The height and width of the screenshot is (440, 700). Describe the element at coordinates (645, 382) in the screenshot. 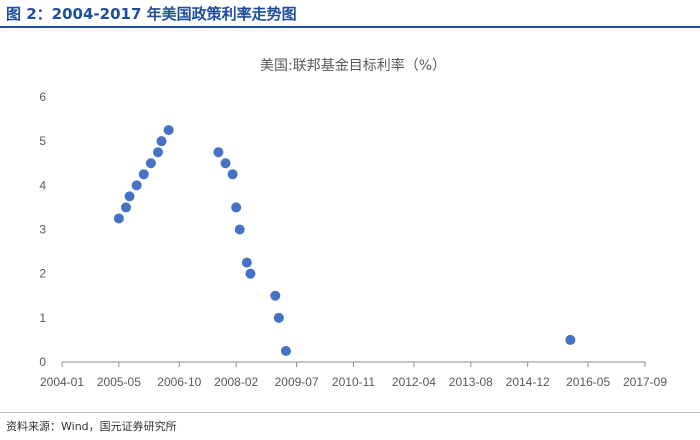

I see `x-tick-label: 2017-09` at that location.